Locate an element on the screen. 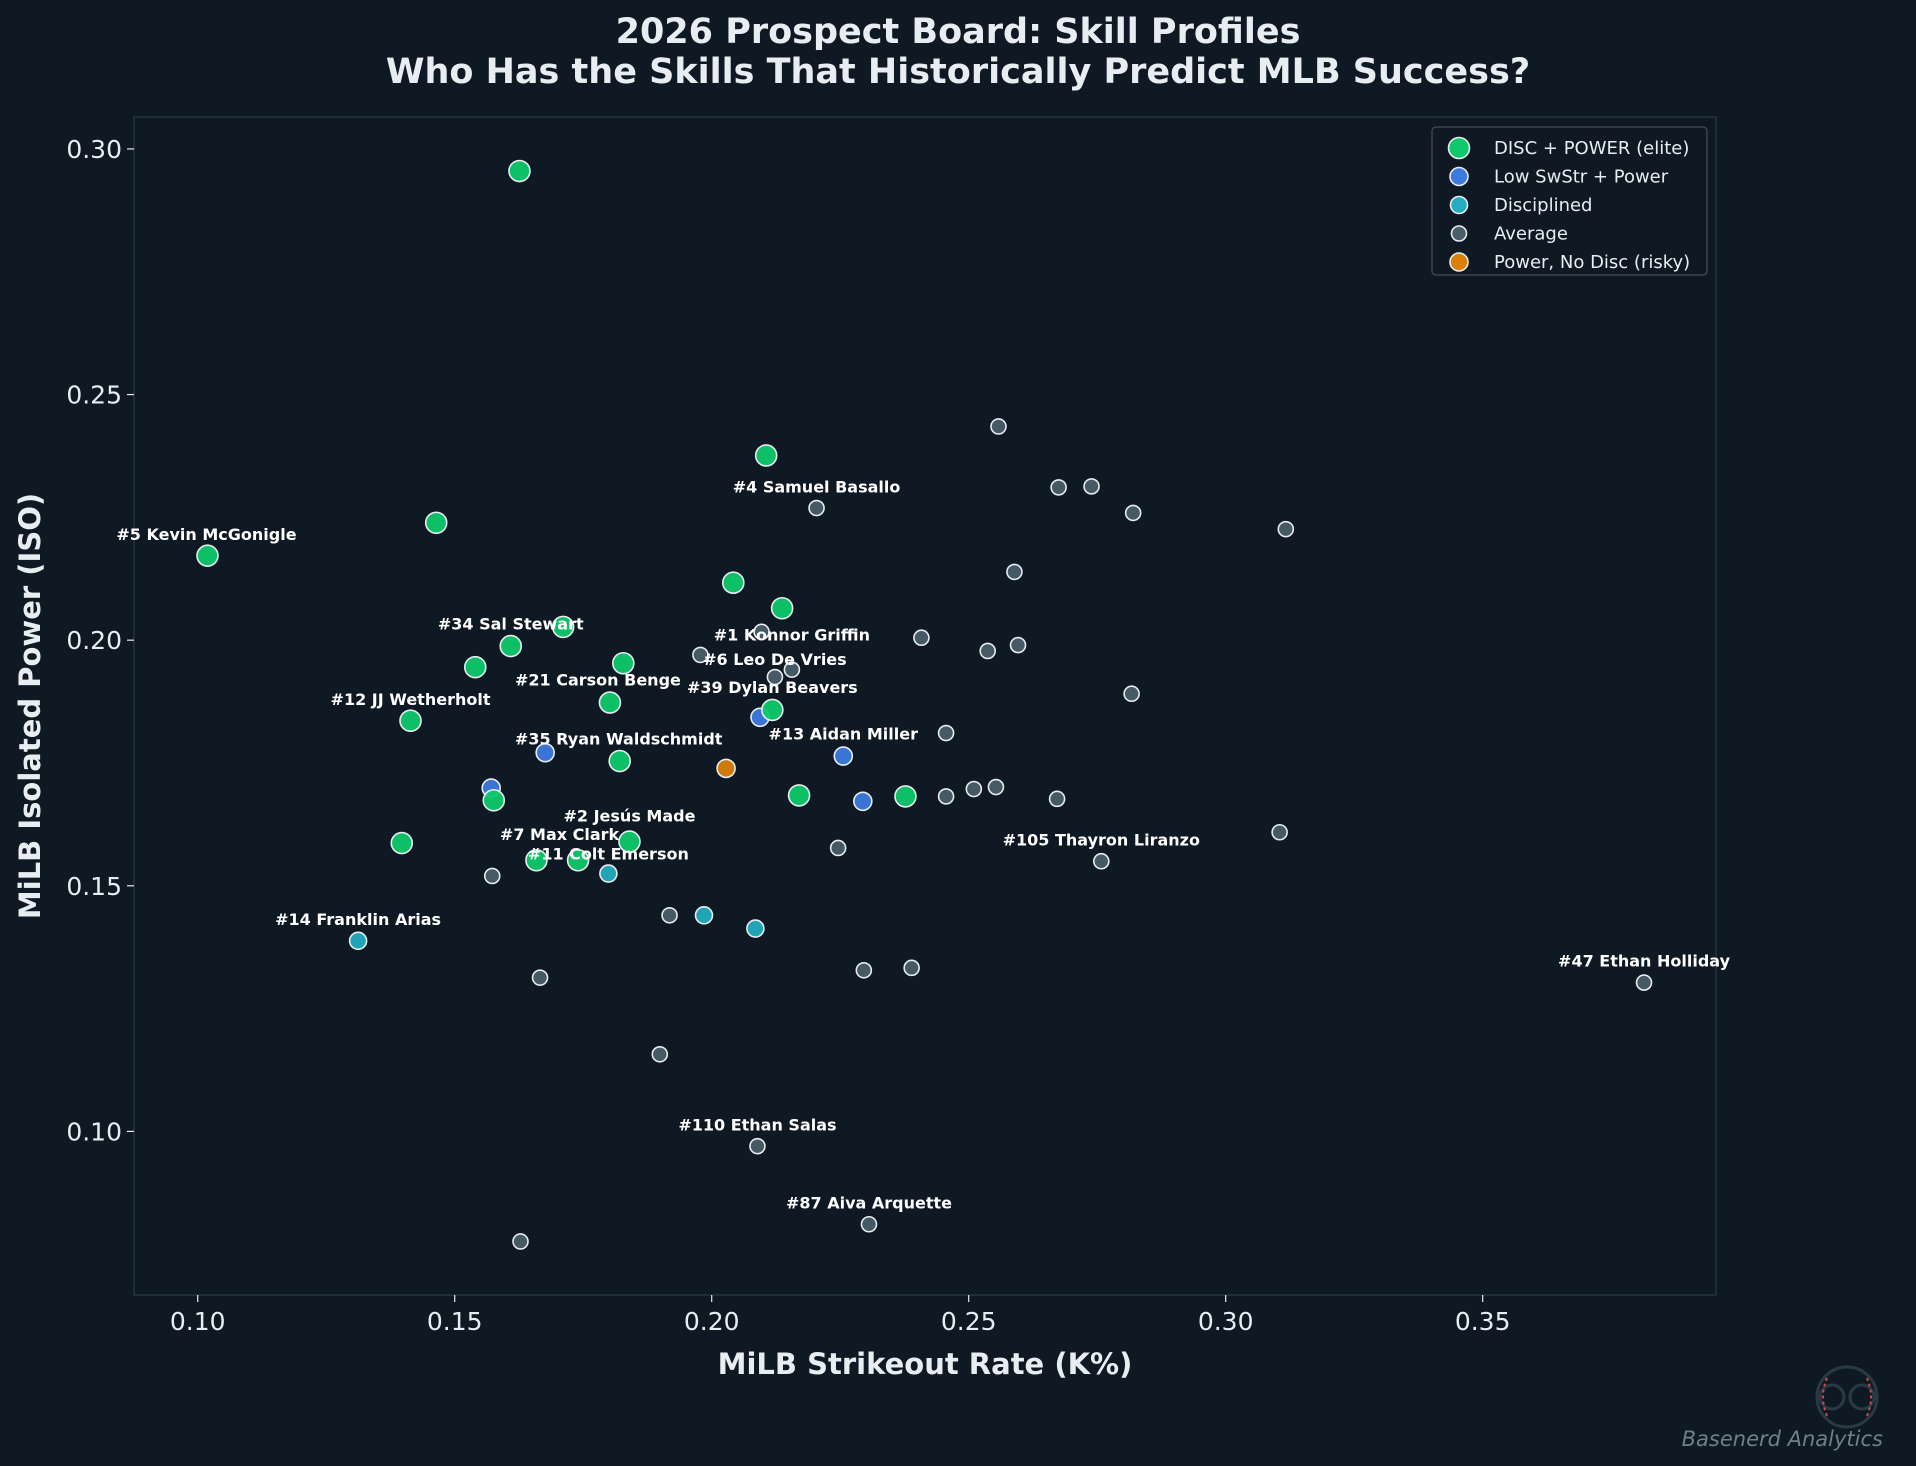 This screenshot has height=1466, width=1916. x-axis-label: MiLB Strikeout Rate (K%) is located at coordinates (925, 1364).